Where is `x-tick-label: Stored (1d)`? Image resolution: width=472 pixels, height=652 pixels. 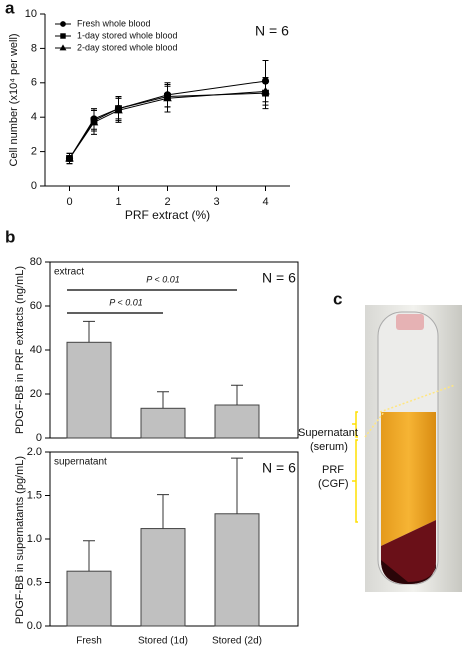
x-tick-label: Stored (1d) is located at coordinates (163, 641).